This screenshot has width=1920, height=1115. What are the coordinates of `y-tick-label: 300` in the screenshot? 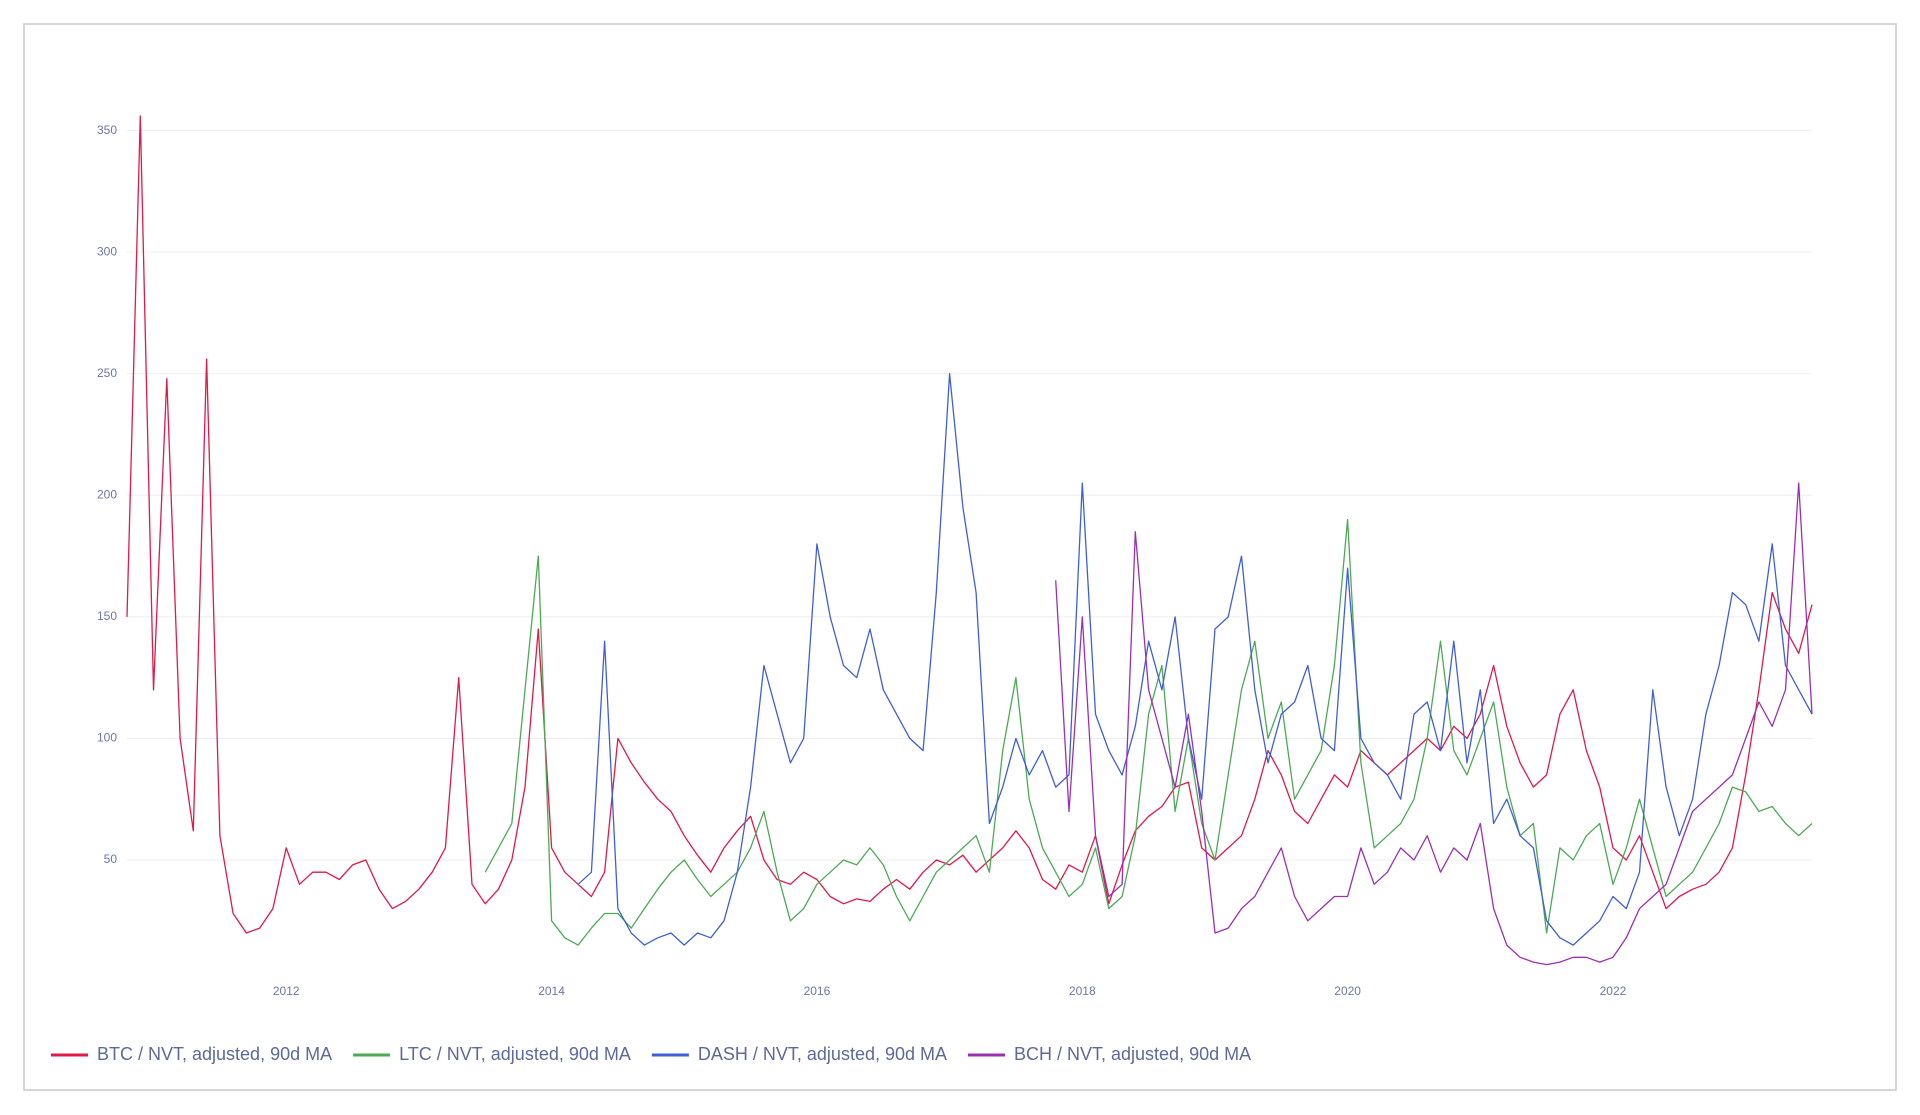 It's located at (107, 251).